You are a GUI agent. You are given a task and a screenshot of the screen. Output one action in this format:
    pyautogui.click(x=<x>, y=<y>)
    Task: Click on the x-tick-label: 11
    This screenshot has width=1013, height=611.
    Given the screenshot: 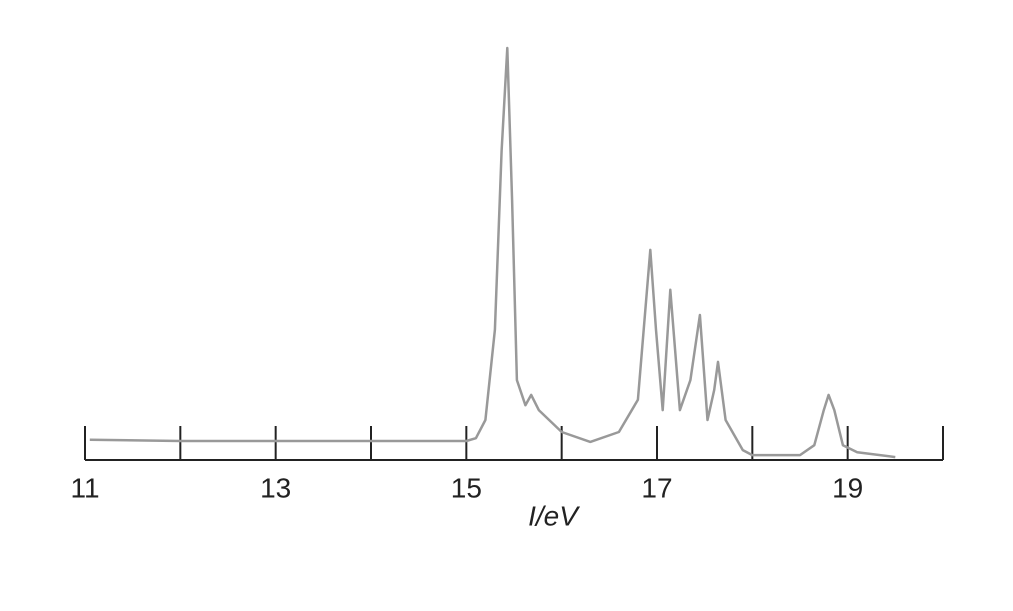 What is the action you would take?
    pyautogui.click(x=84, y=487)
    